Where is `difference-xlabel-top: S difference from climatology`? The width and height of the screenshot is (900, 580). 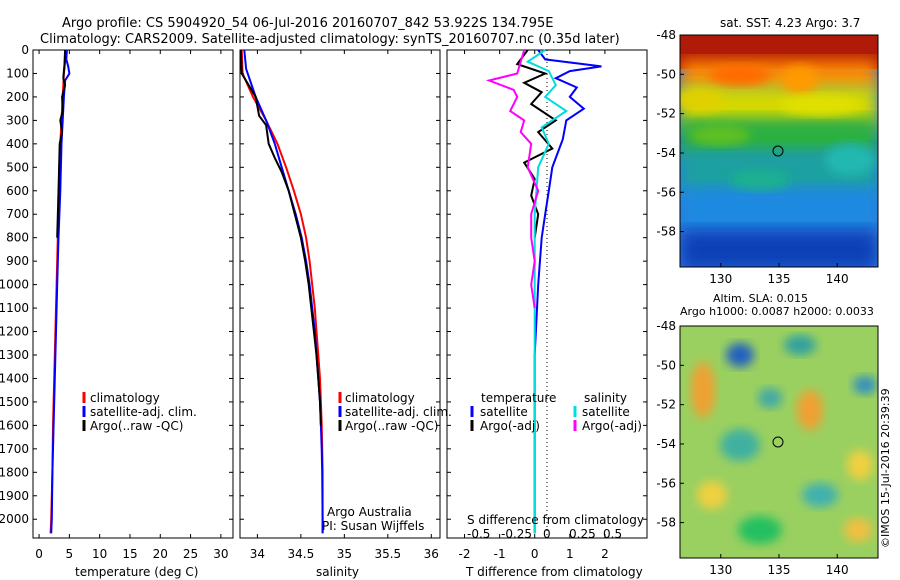
difference-xlabel-top: S difference from climatology is located at coordinates (555, 520).